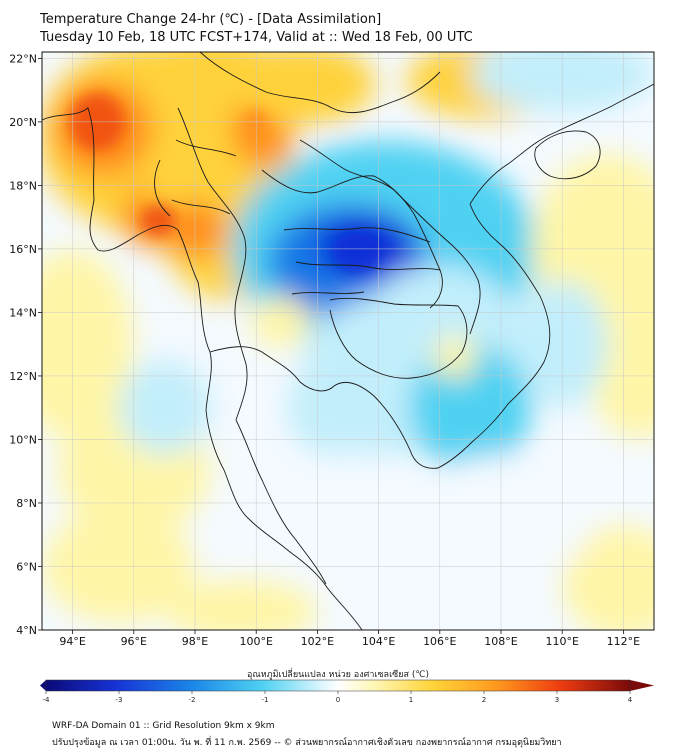  Describe the element at coordinates (23, 376) in the screenshot. I see `lat-tick-label: 12°N` at that location.